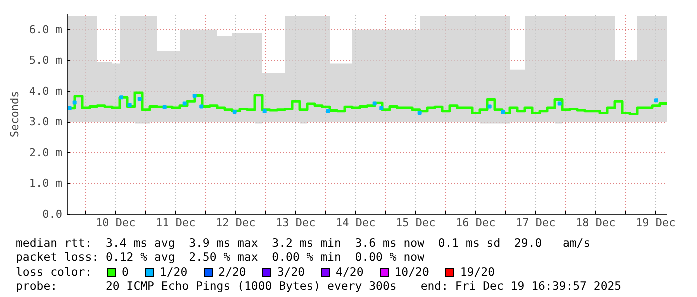 The image size is (697, 297). I want to click on legend-label: 4/20, so click(350, 271).